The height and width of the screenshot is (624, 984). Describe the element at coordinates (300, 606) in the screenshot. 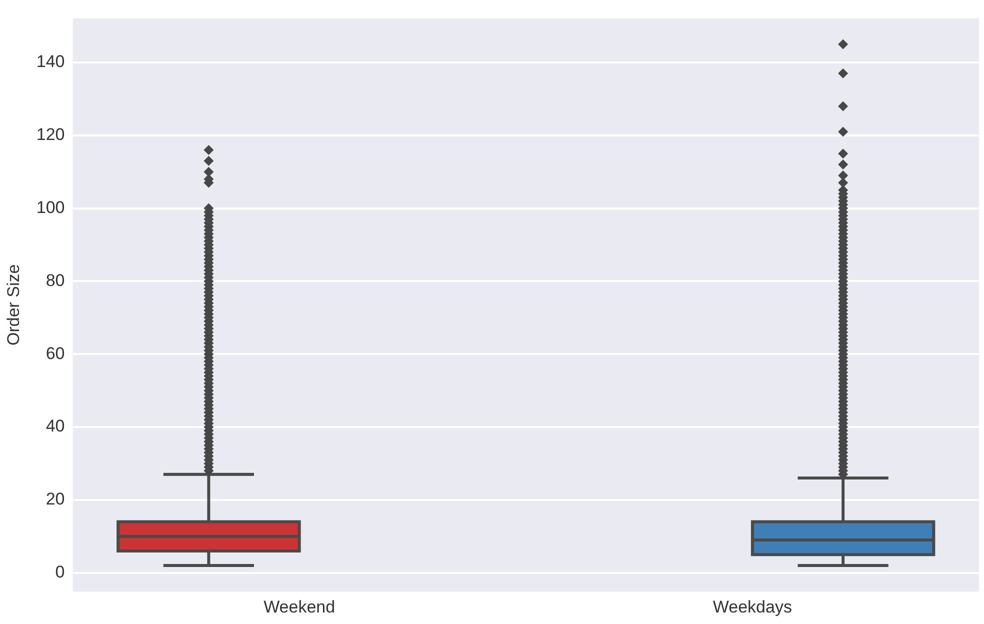

I see `x-tick-label: Weekend` at that location.